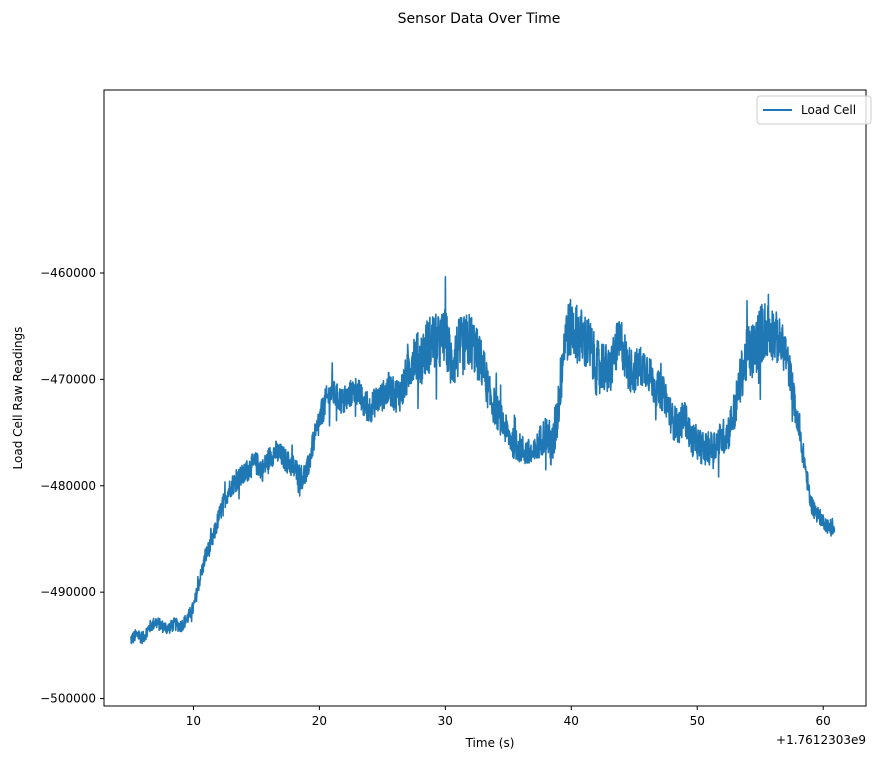 The width and height of the screenshot is (888, 759). What do you see at coordinates (68, 699) in the screenshot?
I see `y-tick-label: −500000` at bounding box center [68, 699].